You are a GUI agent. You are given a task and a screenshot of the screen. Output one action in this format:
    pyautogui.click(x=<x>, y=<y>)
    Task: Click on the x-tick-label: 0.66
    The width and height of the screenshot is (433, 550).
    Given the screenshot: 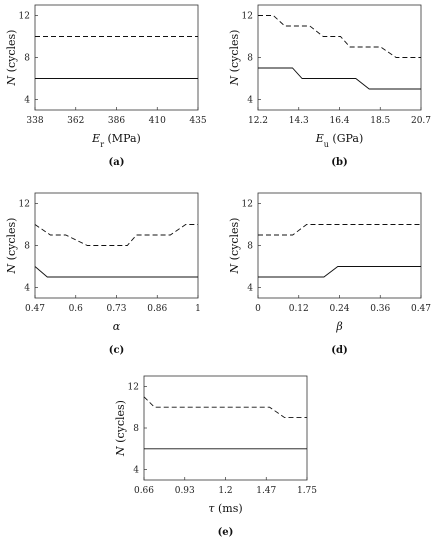 What is the action you would take?
    pyautogui.click(x=144, y=491)
    